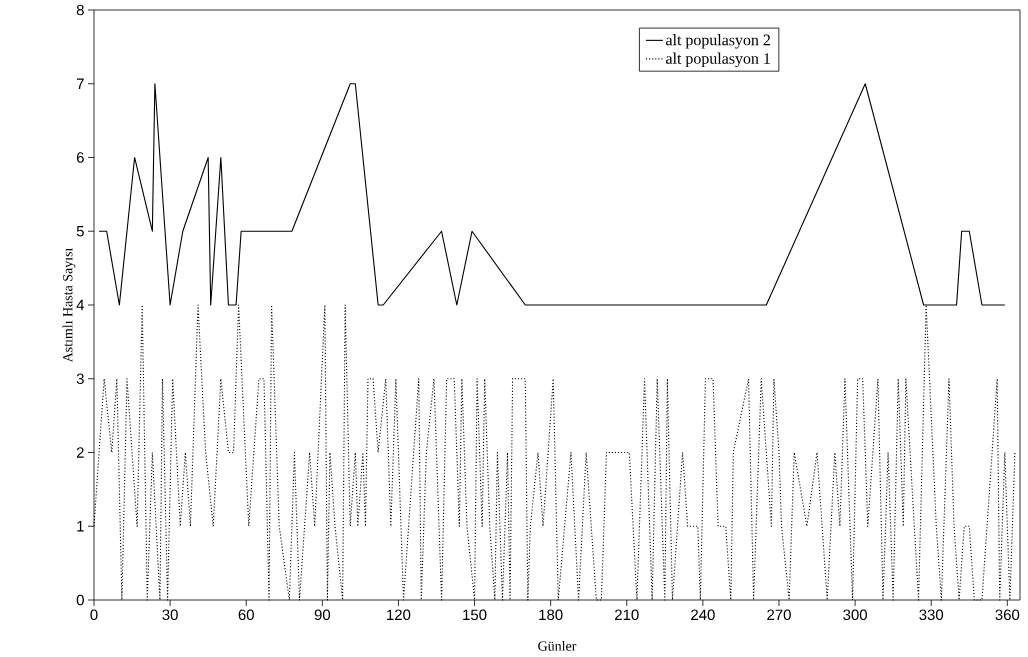  What do you see at coordinates (718, 41) in the screenshot?
I see `legend-label: alt populasyon 2` at bounding box center [718, 41].